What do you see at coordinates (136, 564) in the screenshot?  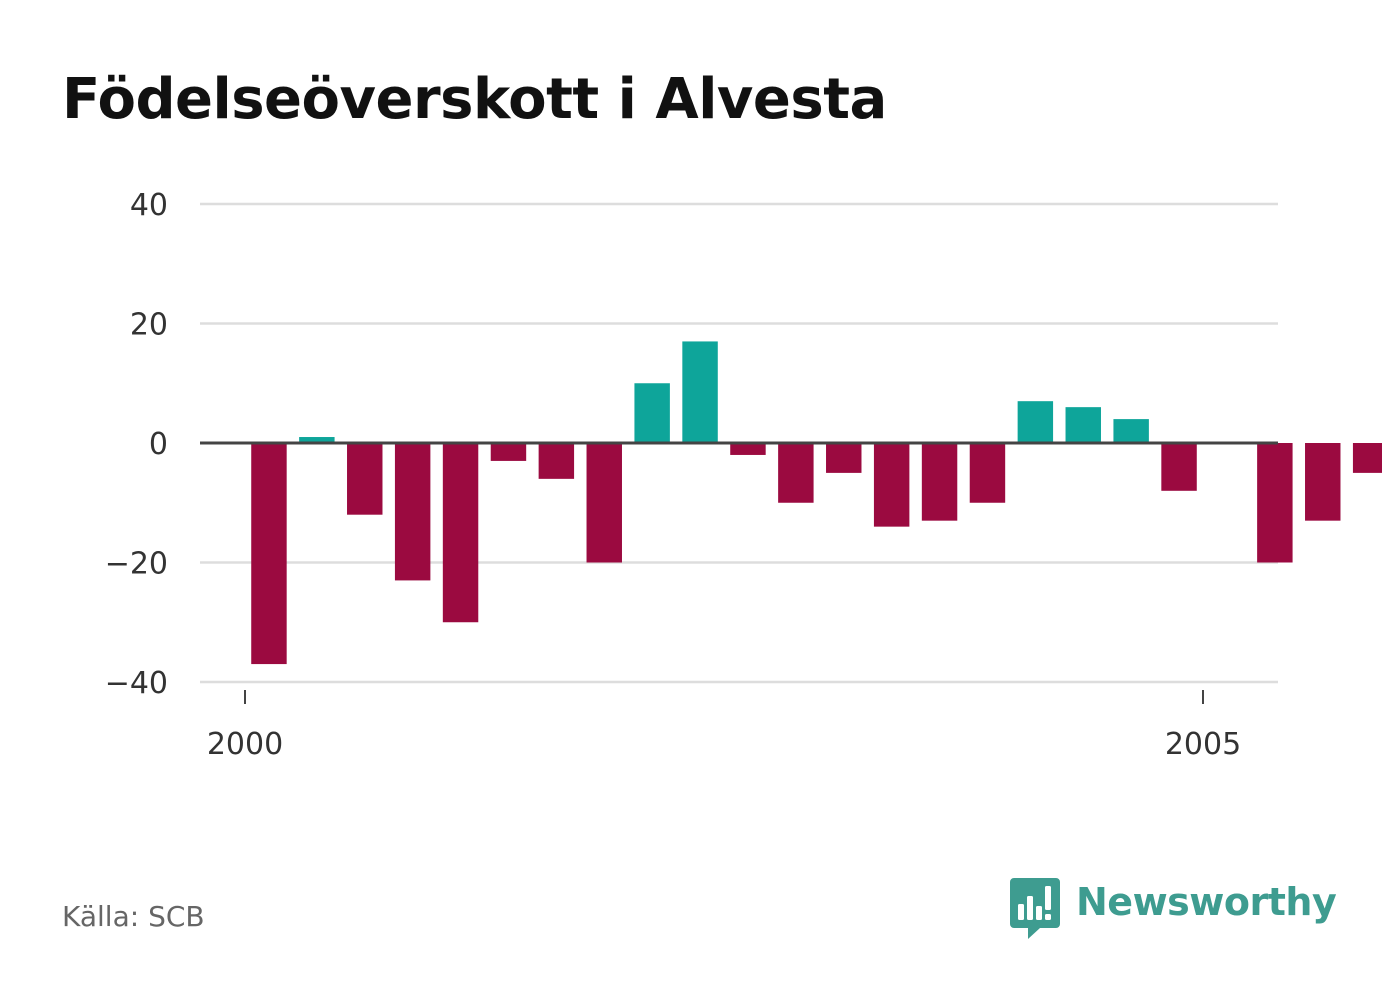 I see `y-tick-label: −20` at bounding box center [136, 564].